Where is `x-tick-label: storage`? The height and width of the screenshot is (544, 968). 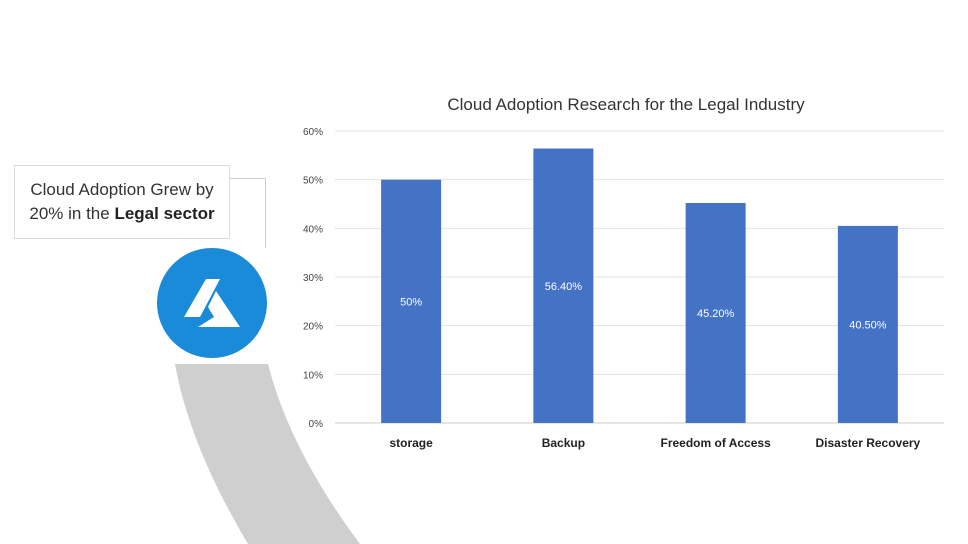
x-tick-label: storage is located at coordinates (411, 443).